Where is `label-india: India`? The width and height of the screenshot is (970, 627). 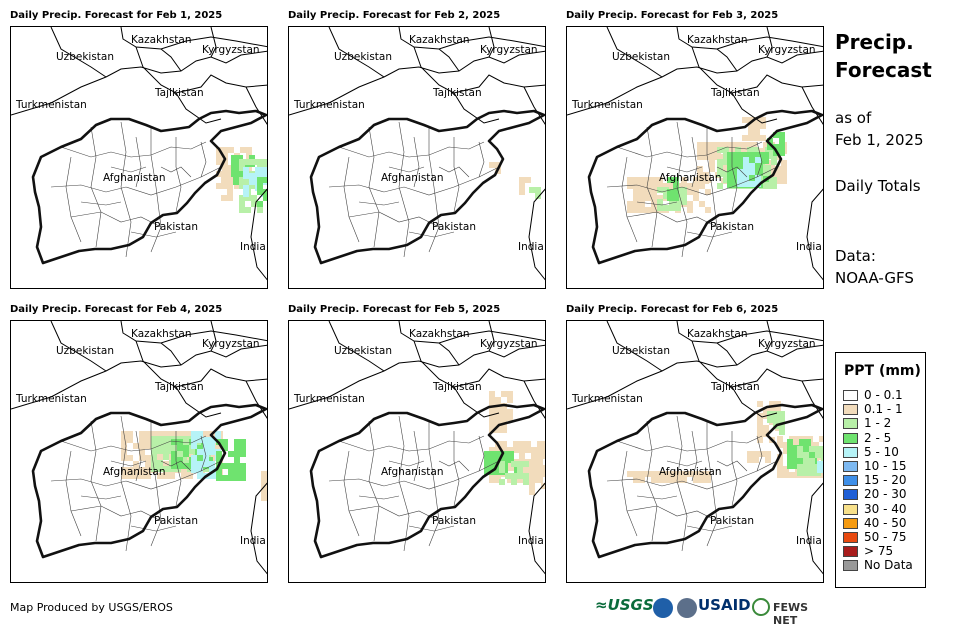
label-india: India is located at coordinates (531, 541).